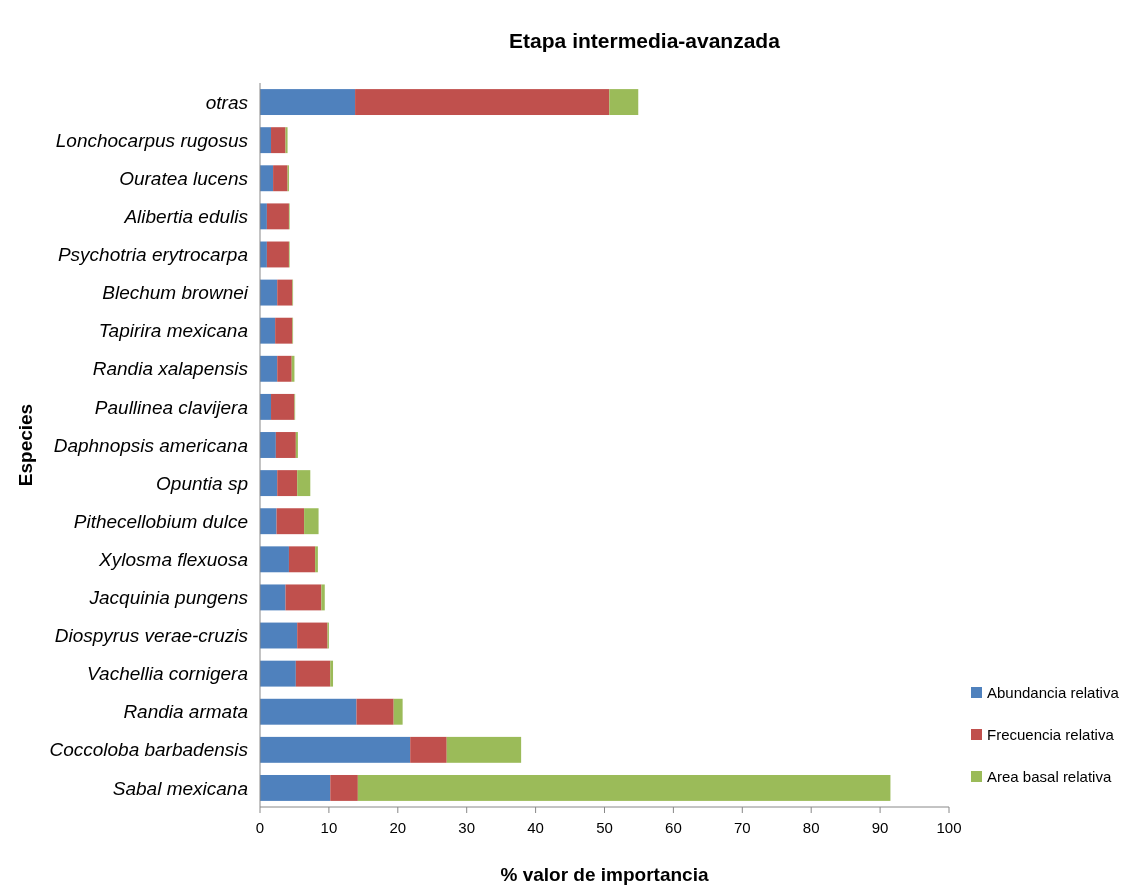 The height and width of the screenshot is (889, 1126). What do you see at coordinates (535, 827) in the screenshot?
I see `x-tick-label: 40` at bounding box center [535, 827].